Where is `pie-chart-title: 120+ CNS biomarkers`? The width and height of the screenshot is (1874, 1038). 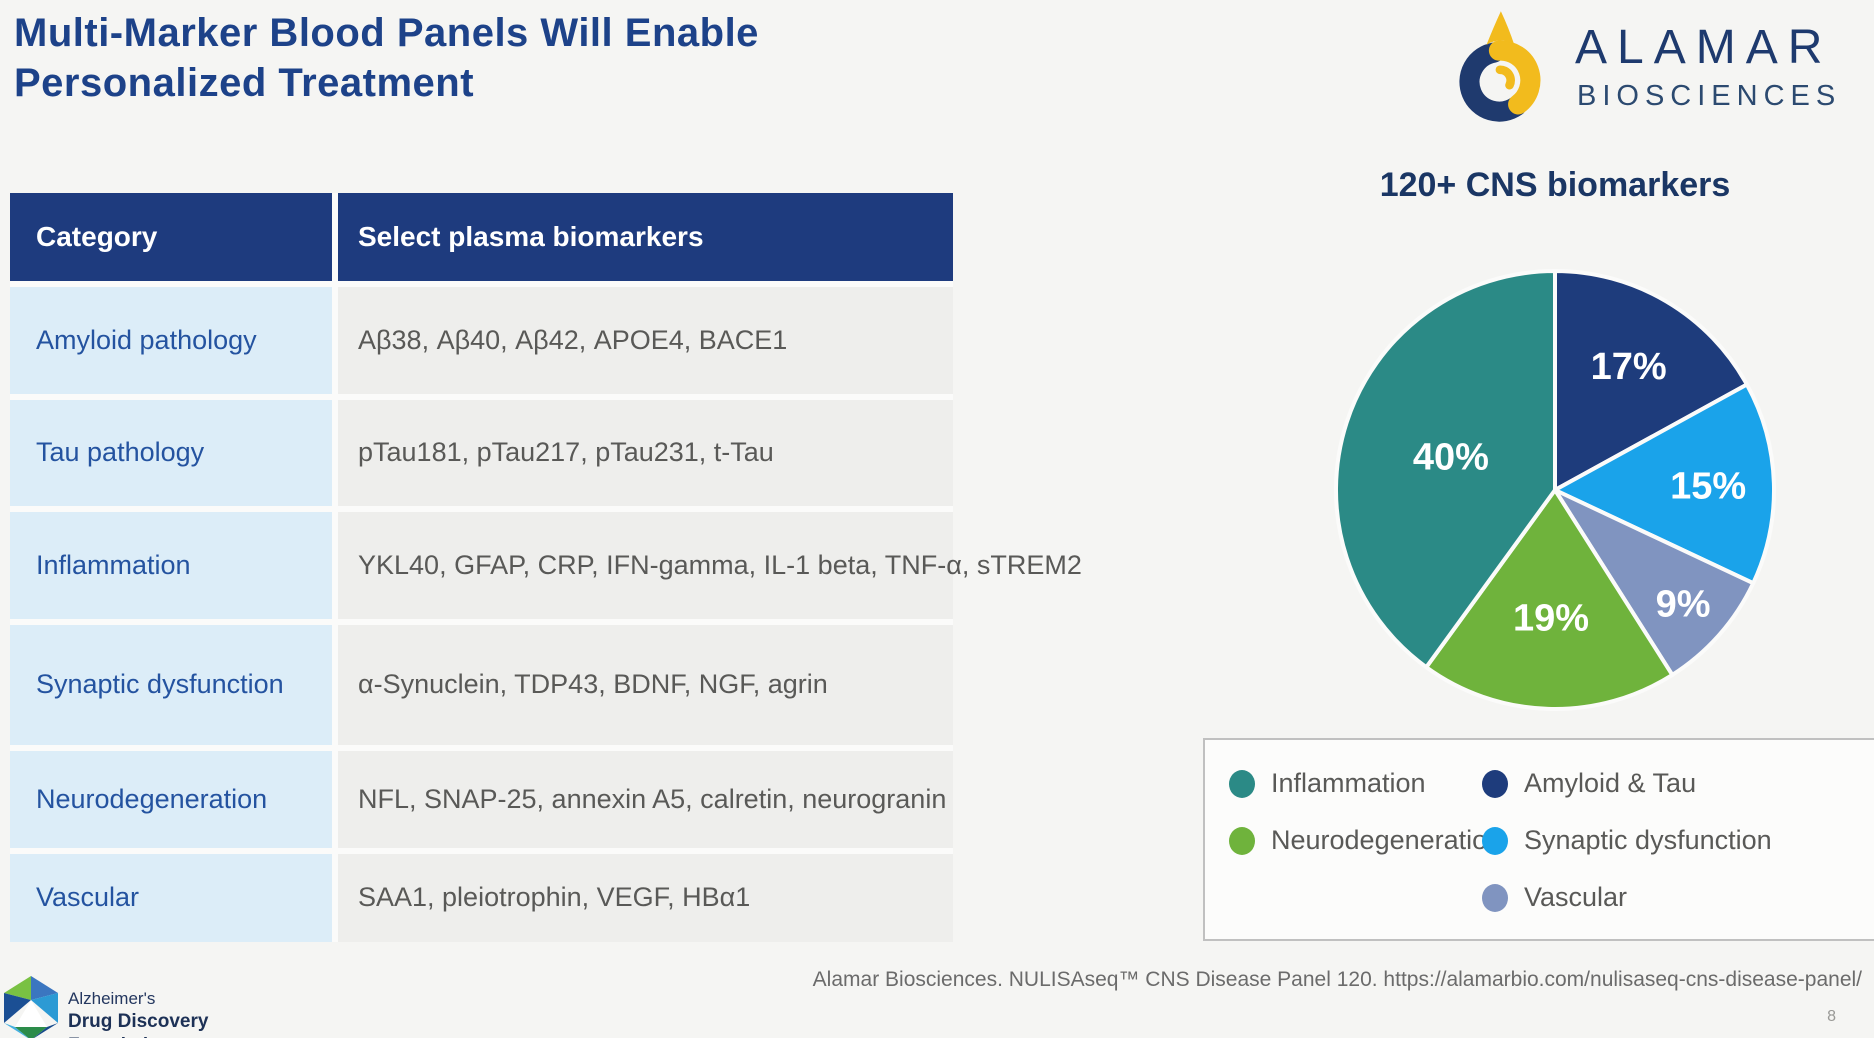
pie-chart-title: 120+ CNS biomarkers is located at coordinates (1555, 185).